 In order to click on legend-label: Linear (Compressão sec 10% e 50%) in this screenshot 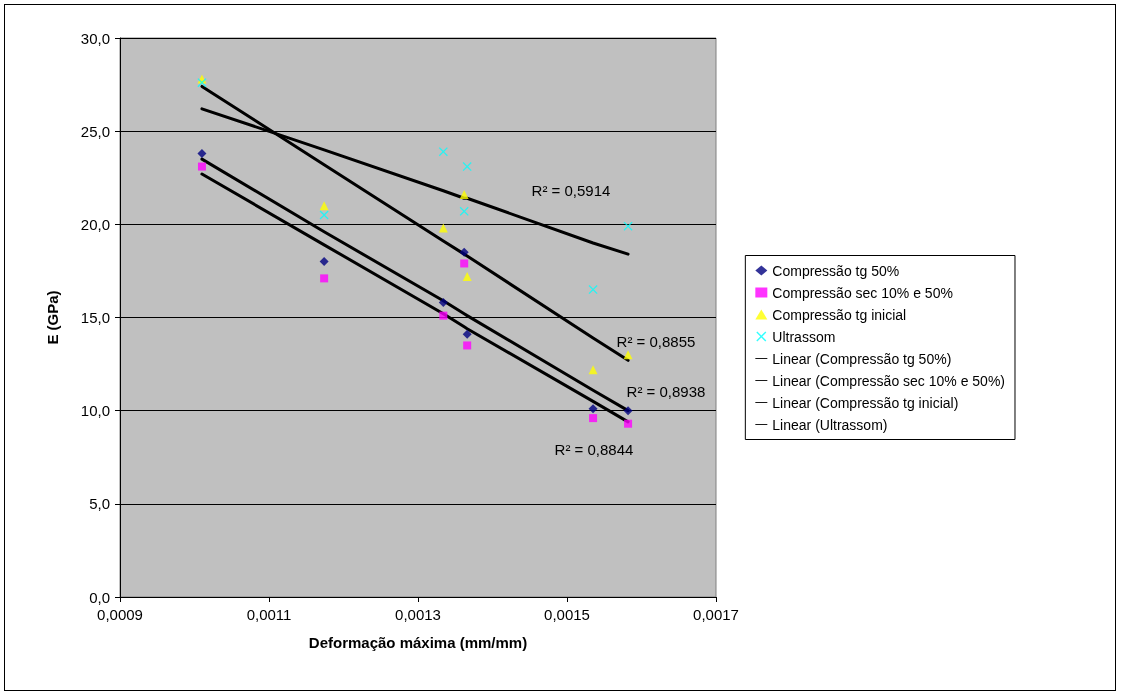, I will do `click(888, 380)`.